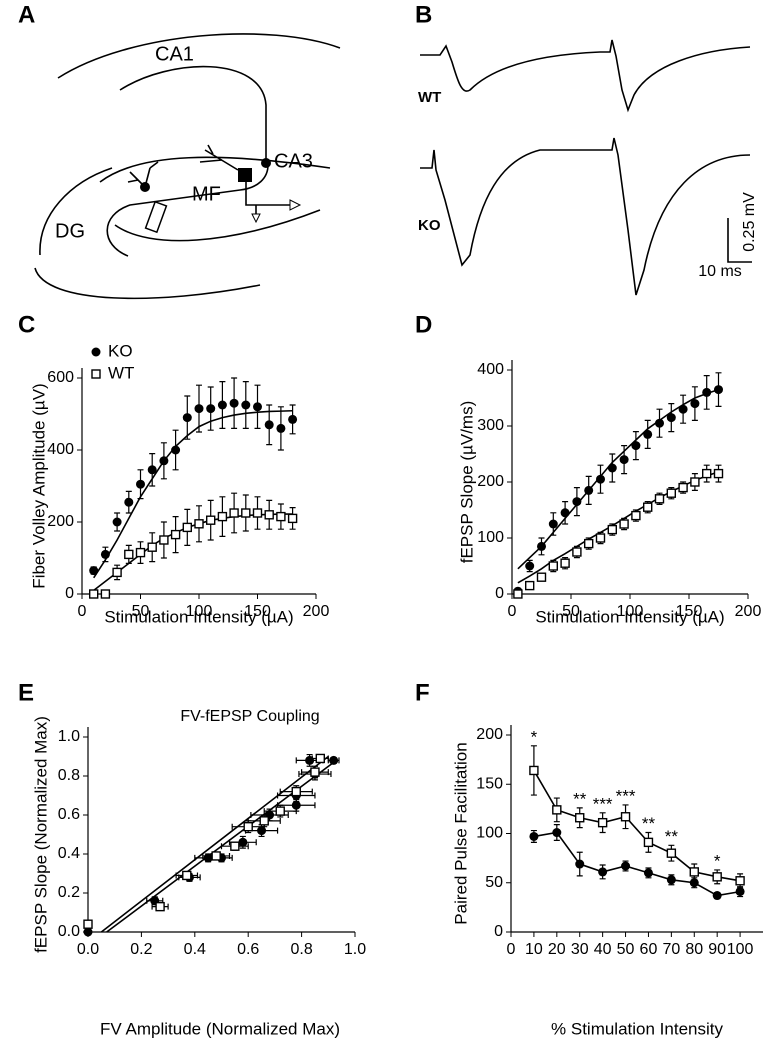 The width and height of the screenshot is (771, 1050). I want to click on arrow, so click(276, 211).